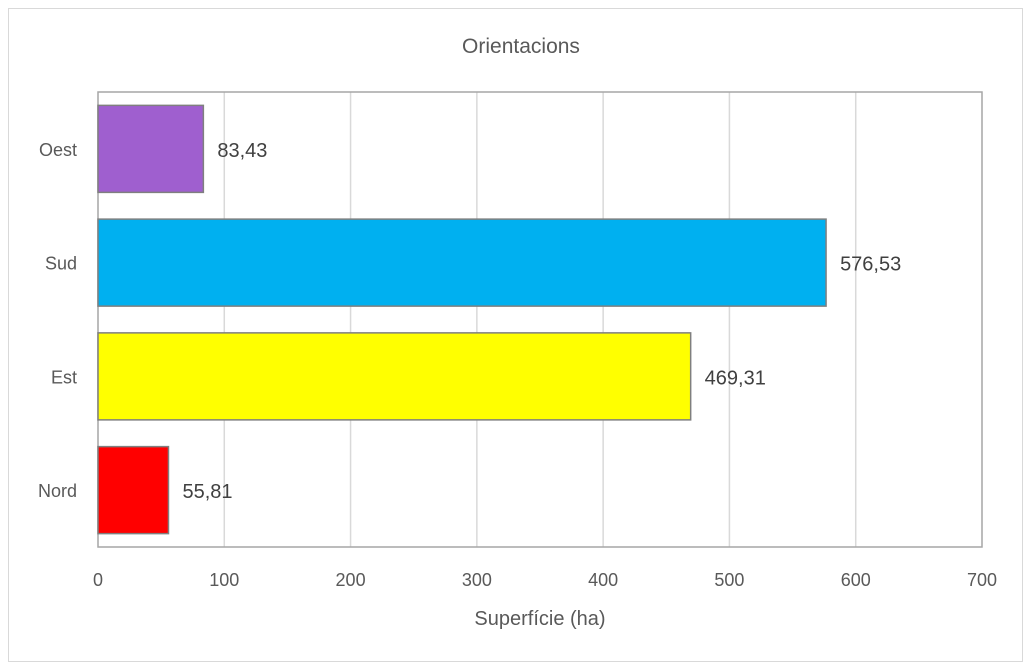 This screenshot has width=1025, height=664. Describe the element at coordinates (64, 377) in the screenshot. I see `y-tick-label: Est` at that location.